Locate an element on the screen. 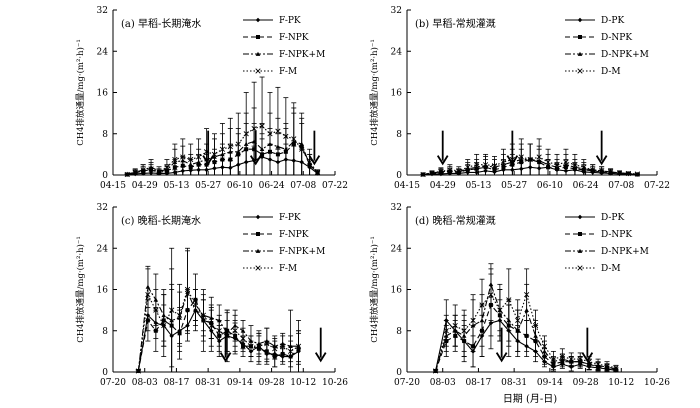  panel-title: (a) 早稻-长期淹水 is located at coordinates (161, 23).